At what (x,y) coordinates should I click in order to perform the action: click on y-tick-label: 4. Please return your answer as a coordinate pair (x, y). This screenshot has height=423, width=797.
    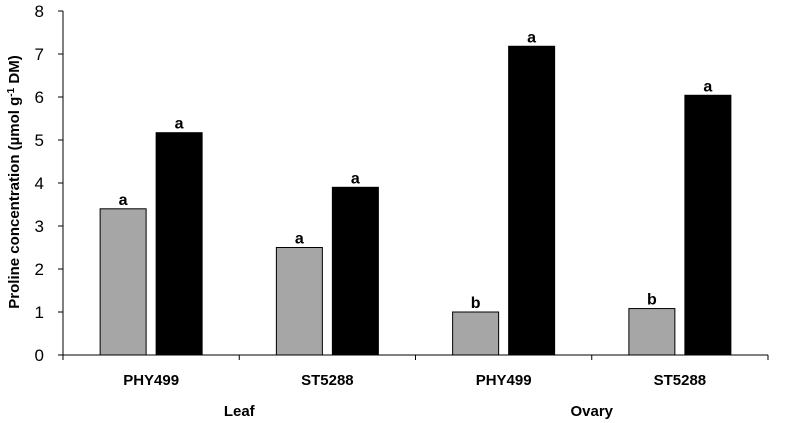
    Looking at the image, I should click on (39, 183).